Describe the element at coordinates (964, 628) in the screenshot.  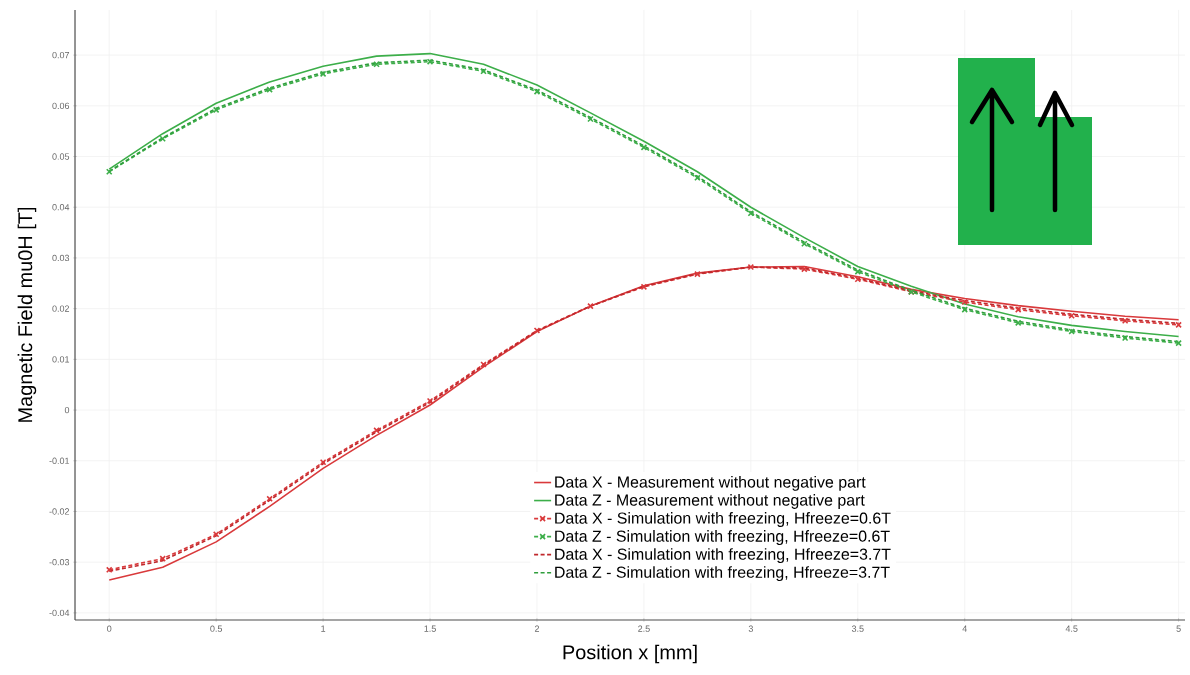
I see `x-tick-label: 4` at that location.